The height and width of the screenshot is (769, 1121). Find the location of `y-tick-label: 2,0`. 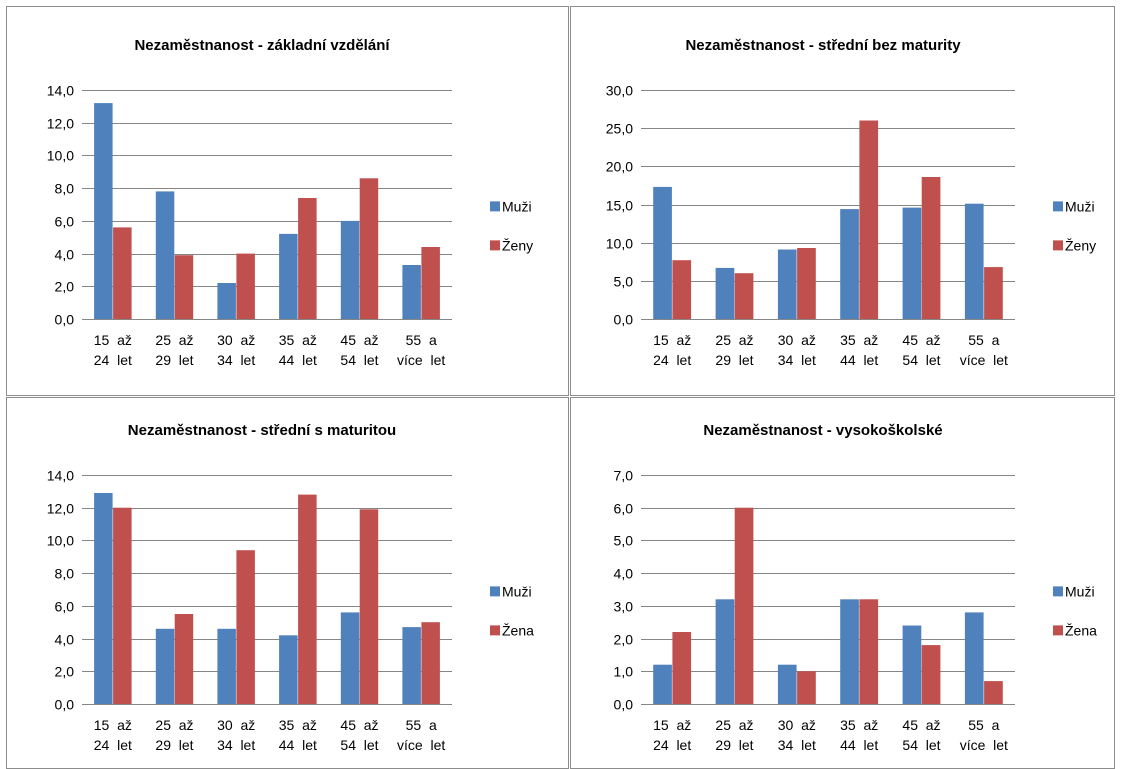

y-tick-label: 2,0 is located at coordinates (65, 672).